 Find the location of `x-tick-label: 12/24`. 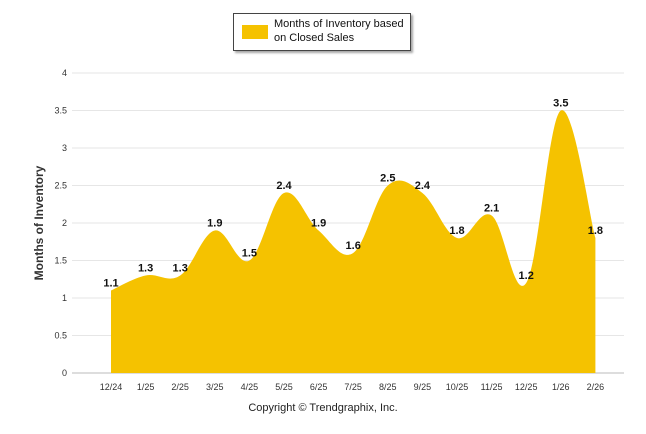

x-tick-label: 12/24 is located at coordinates (111, 387).